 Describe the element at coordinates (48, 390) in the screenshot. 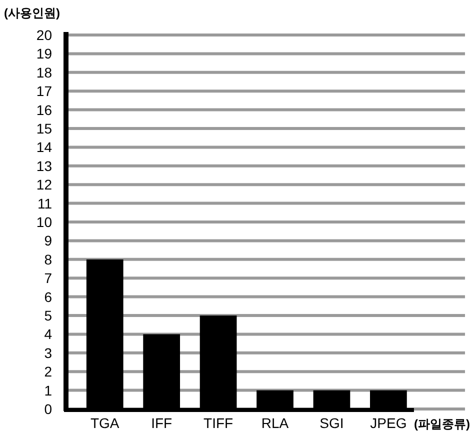

I see `y-tick-label: 1` at that location.